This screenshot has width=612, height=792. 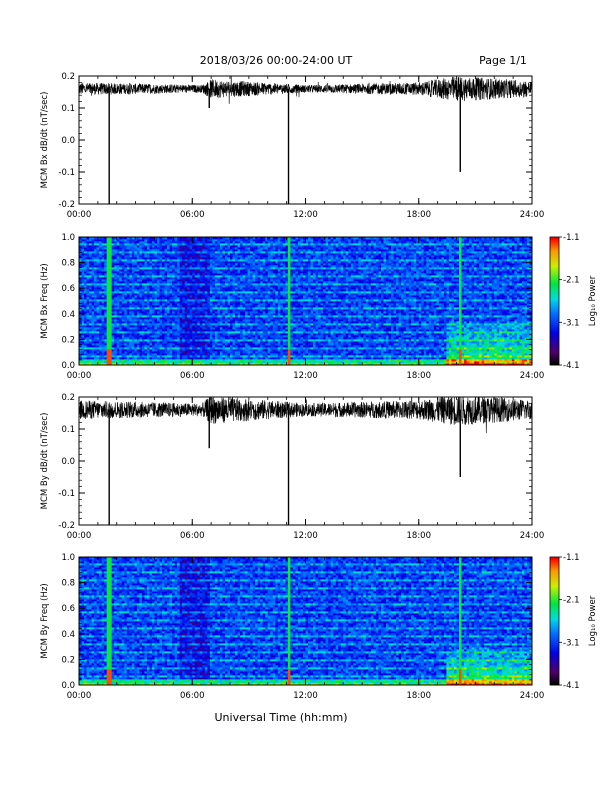 What do you see at coordinates (503, 60) in the screenshot?
I see `page-number: Page 1/1` at bounding box center [503, 60].